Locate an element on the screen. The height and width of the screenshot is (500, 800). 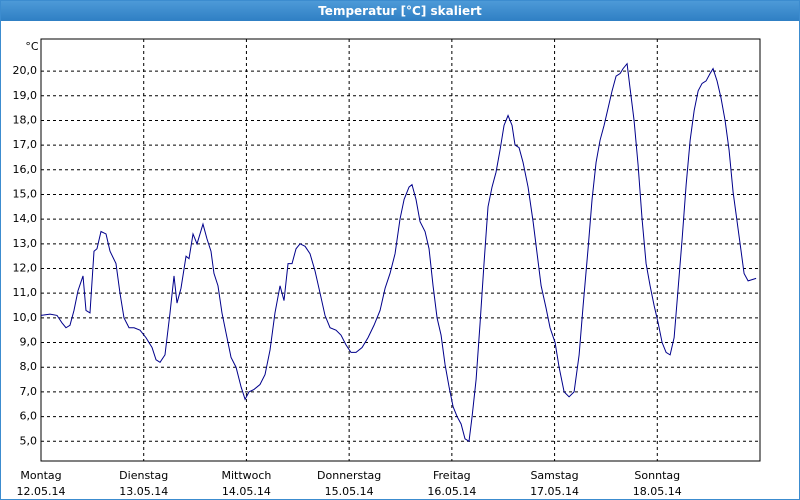
x-tick-label: Sonntag 18.05.14 is located at coordinates (657, 483).